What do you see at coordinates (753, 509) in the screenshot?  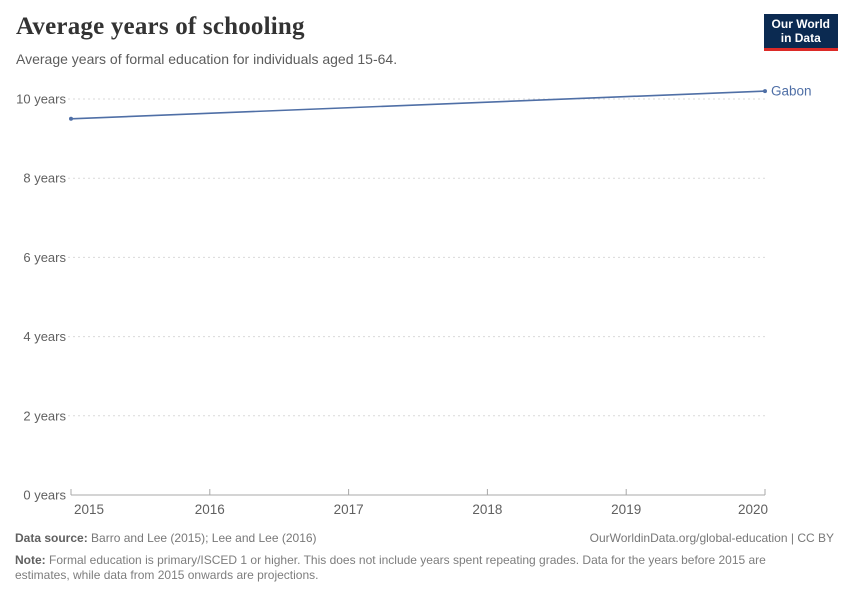 I see `x-axis-label: 2020` at bounding box center [753, 509].